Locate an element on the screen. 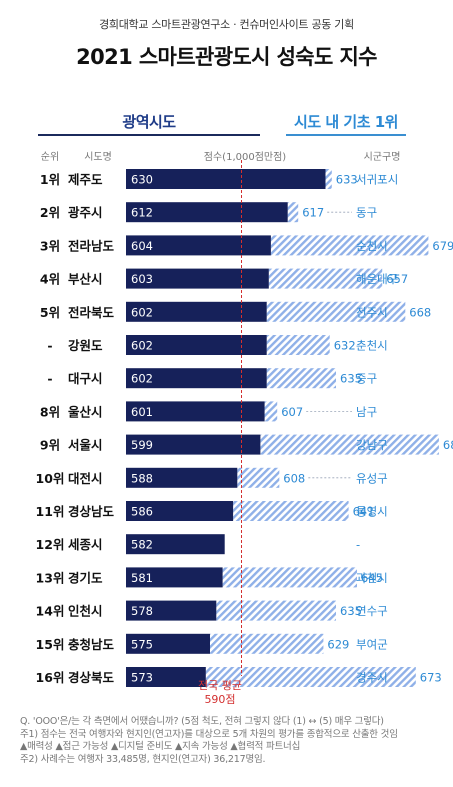 Image resolution: width=453 pixels, height=787 pixels. province-score-label: 582 is located at coordinates (142, 545).